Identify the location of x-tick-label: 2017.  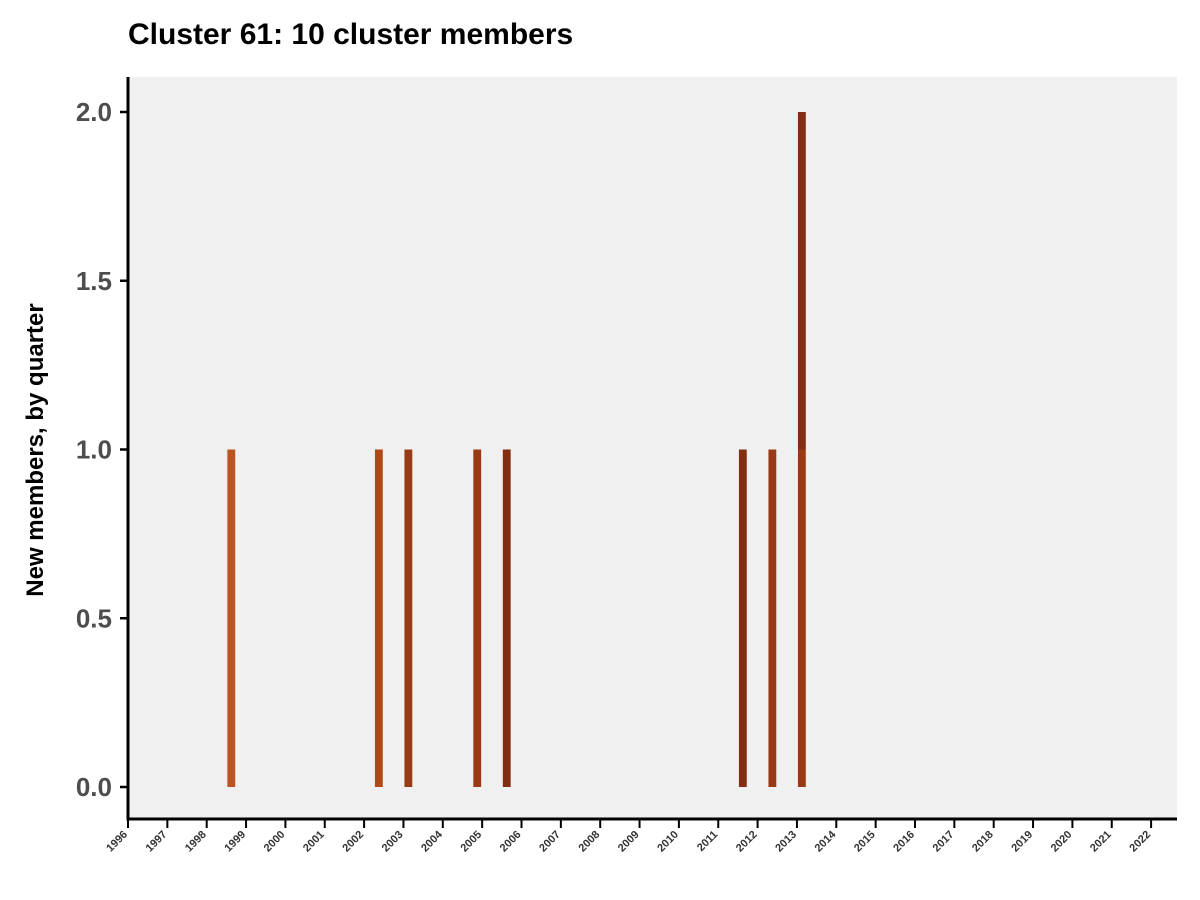
(944, 842).